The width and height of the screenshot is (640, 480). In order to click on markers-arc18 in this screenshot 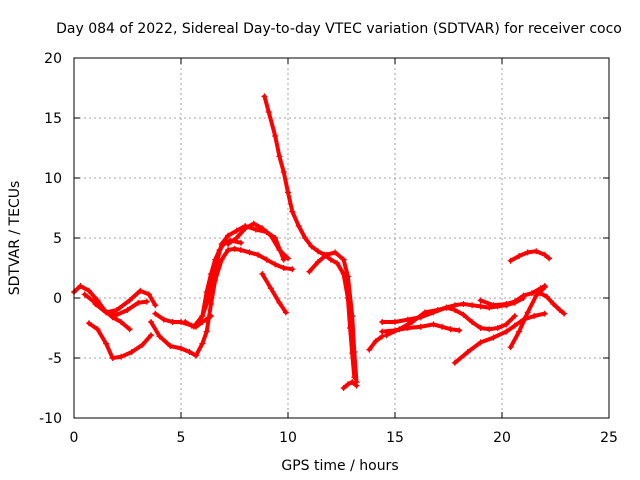, I will do `click(512, 296)`.